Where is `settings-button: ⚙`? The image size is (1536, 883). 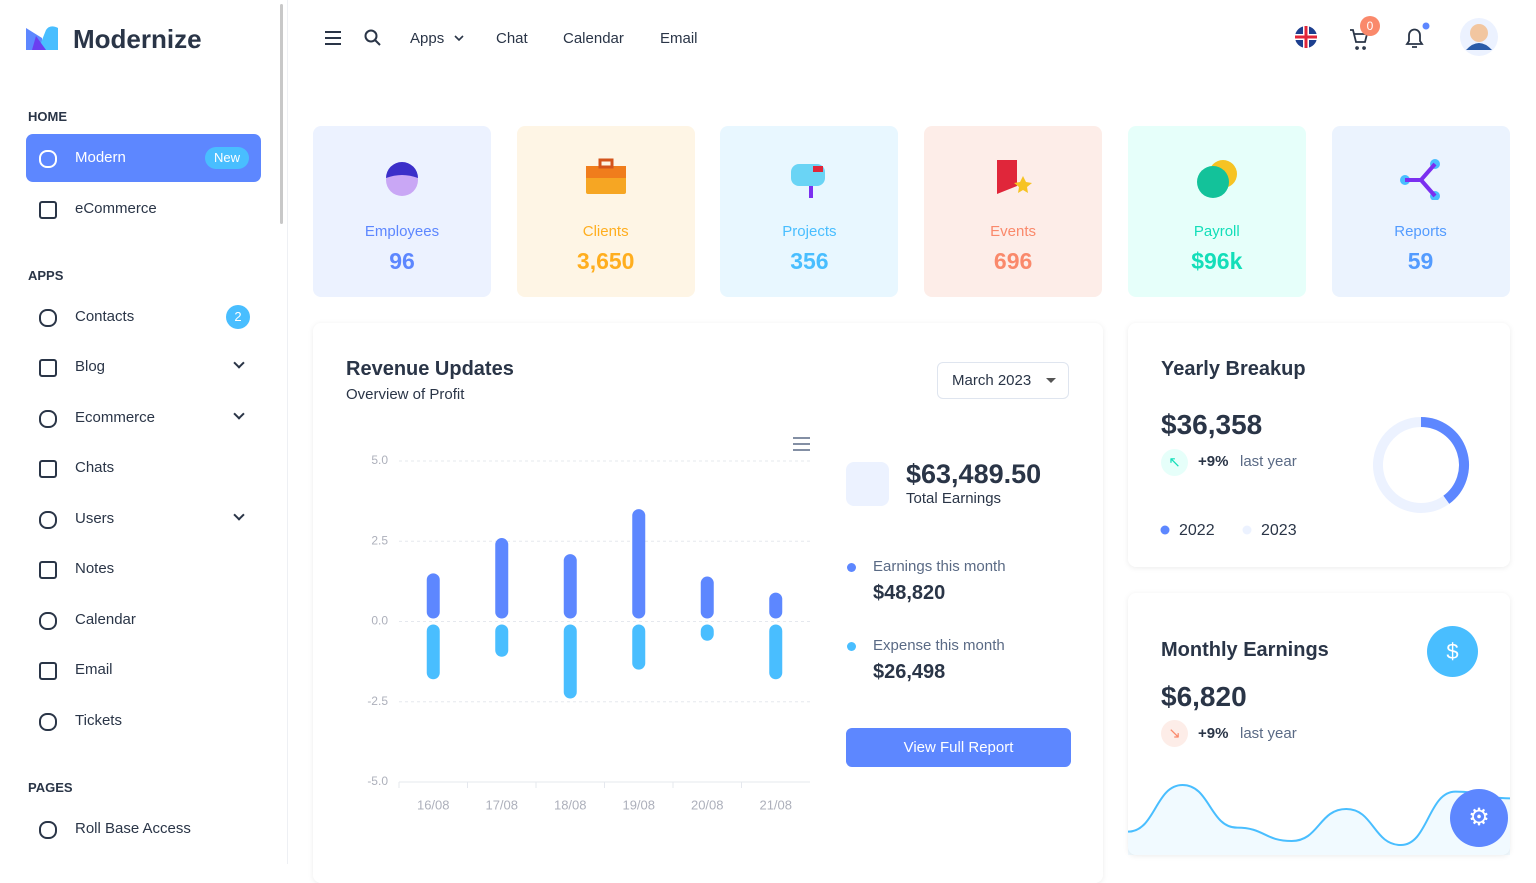
settings-button: ⚙ is located at coordinates (1479, 818).